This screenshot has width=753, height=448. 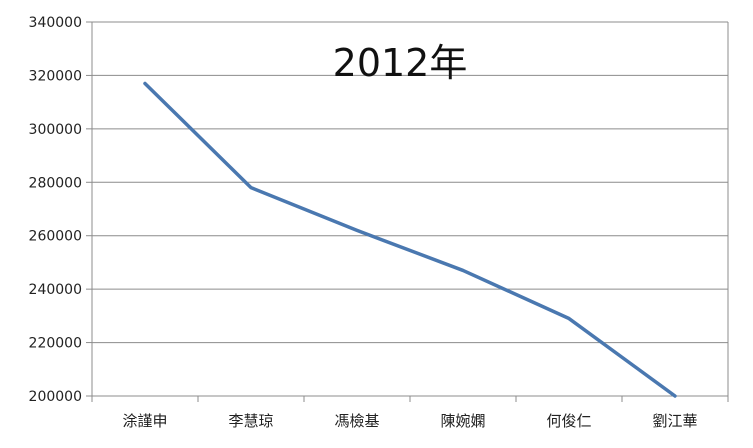 I want to click on x-tick-label: 陳婉嫻, so click(x=462, y=421).